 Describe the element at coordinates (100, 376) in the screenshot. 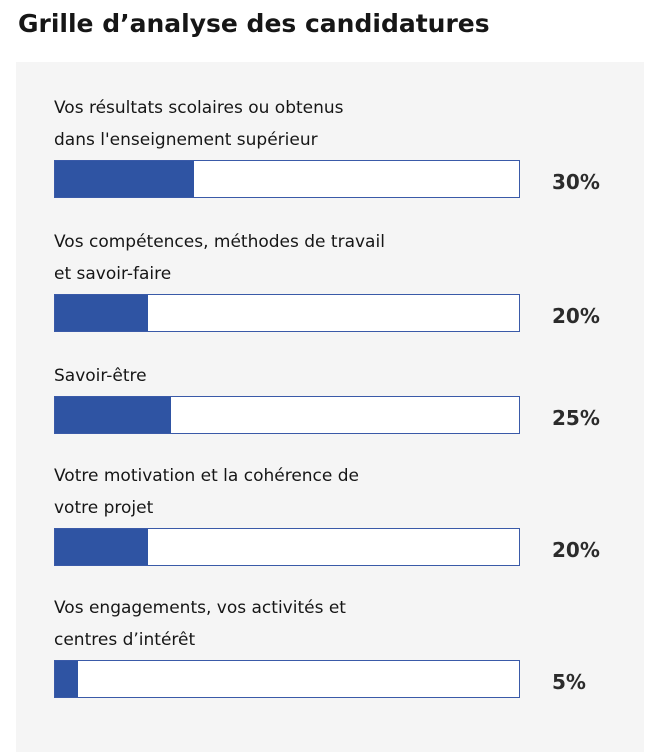

I see `criterion-label: Savoir-être` at that location.